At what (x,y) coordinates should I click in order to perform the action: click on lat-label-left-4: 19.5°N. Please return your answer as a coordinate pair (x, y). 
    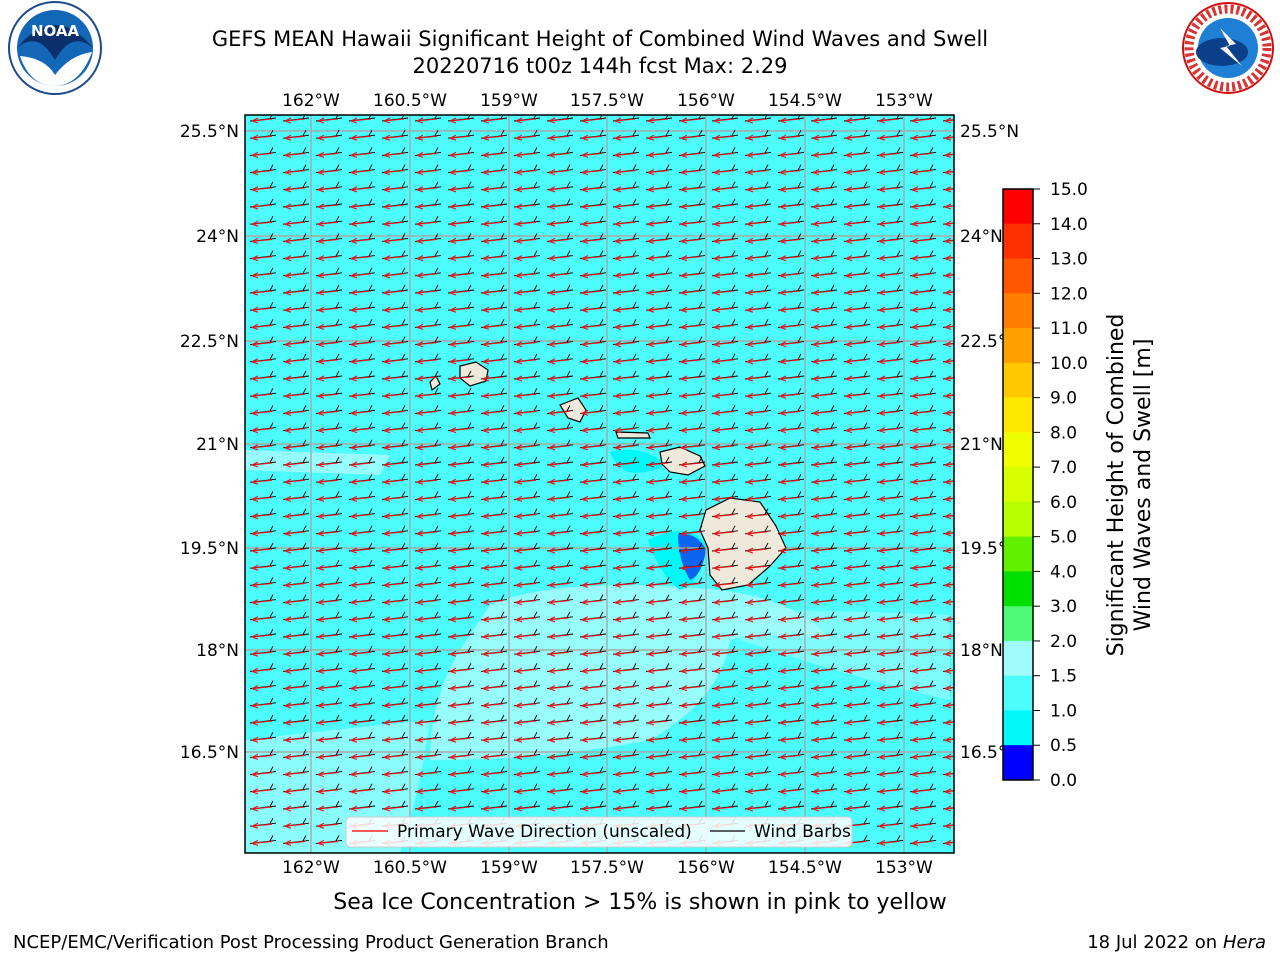
    Looking at the image, I should click on (209, 549).